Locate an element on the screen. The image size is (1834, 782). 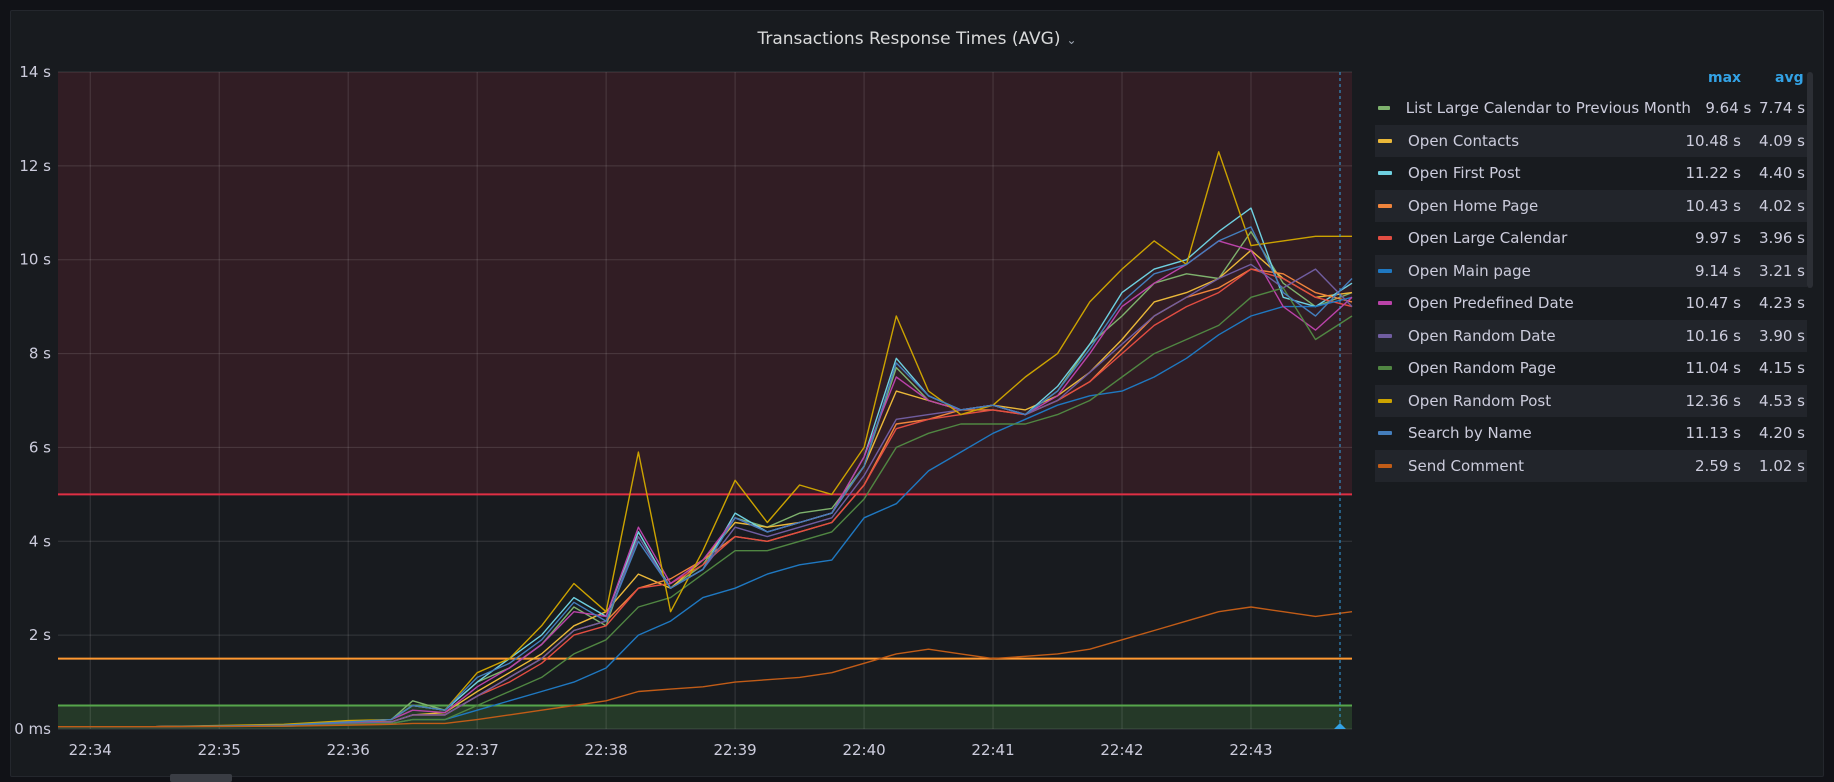
x-tick-label: 22:39 is located at coordinates (734, 750).